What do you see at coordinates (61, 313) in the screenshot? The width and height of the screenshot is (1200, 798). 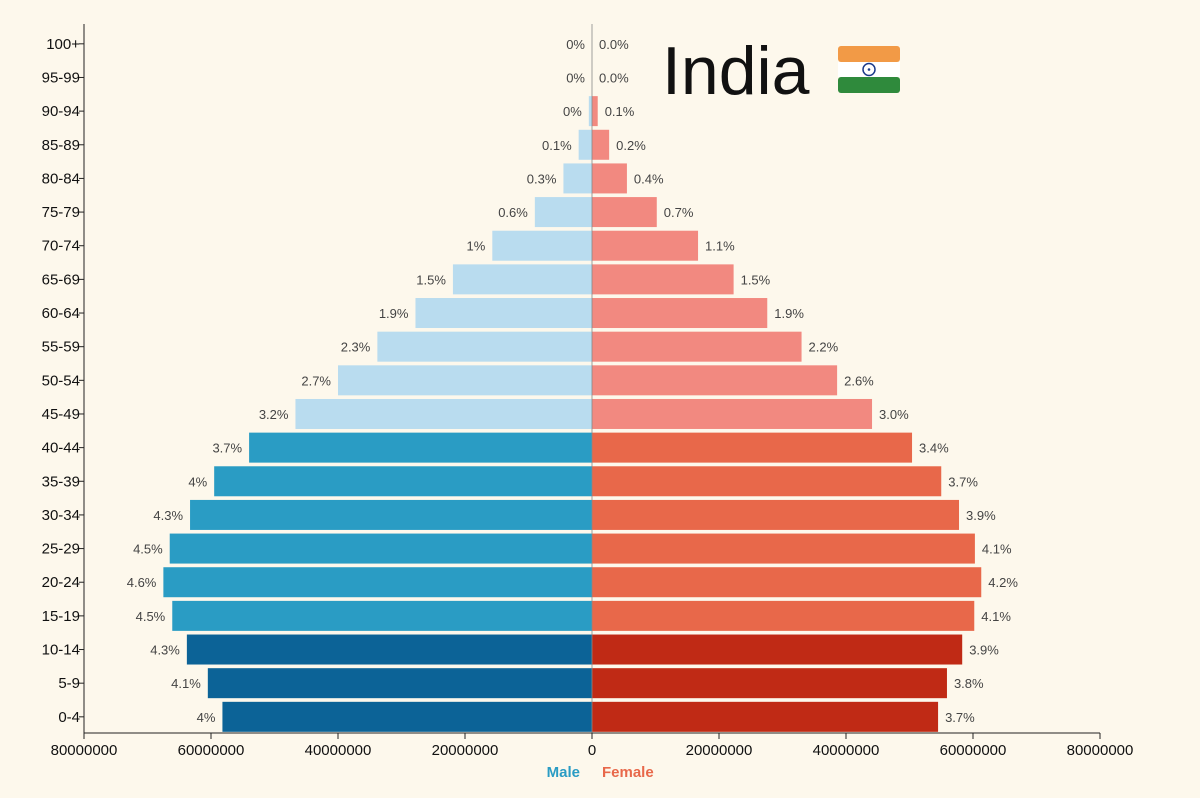 I see `age-label-60-64: 60-64` at bounding box center [61, 313].